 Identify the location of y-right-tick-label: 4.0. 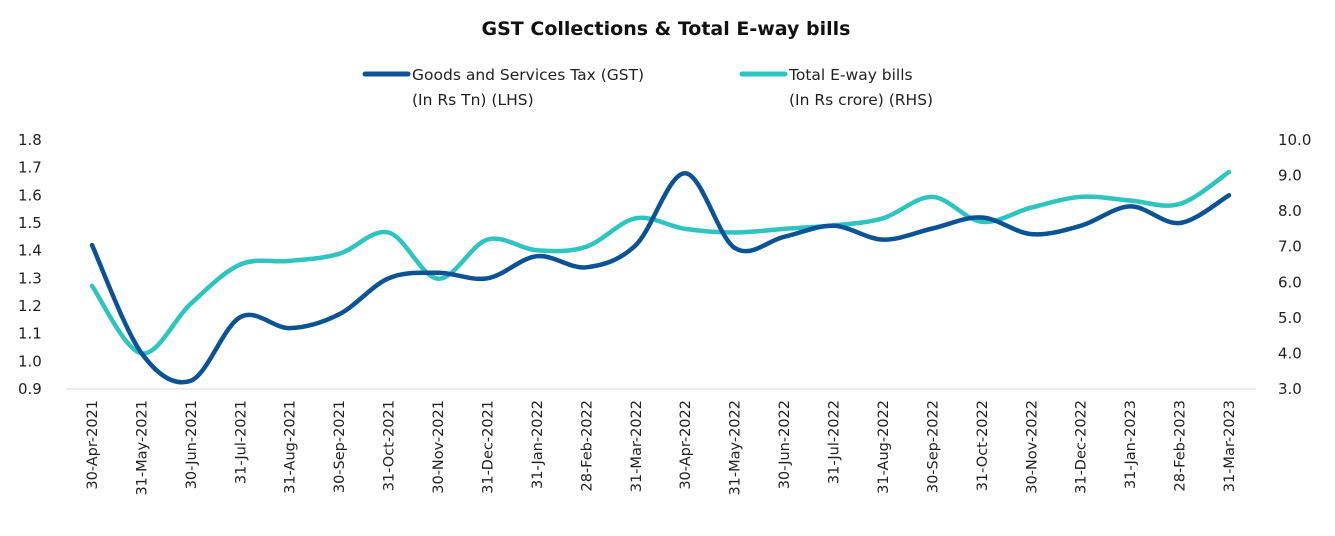
(1290, 353).